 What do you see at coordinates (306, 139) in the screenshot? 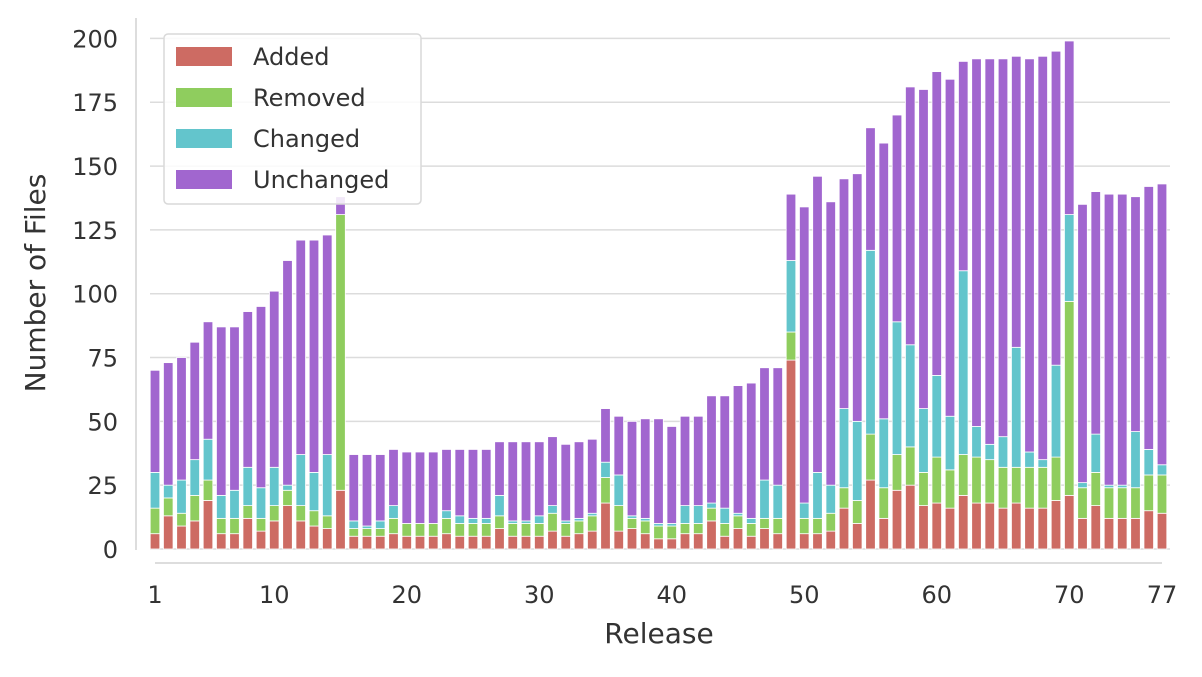
I see `legend-label-changed: Changed` at bounding box center [306, 139].